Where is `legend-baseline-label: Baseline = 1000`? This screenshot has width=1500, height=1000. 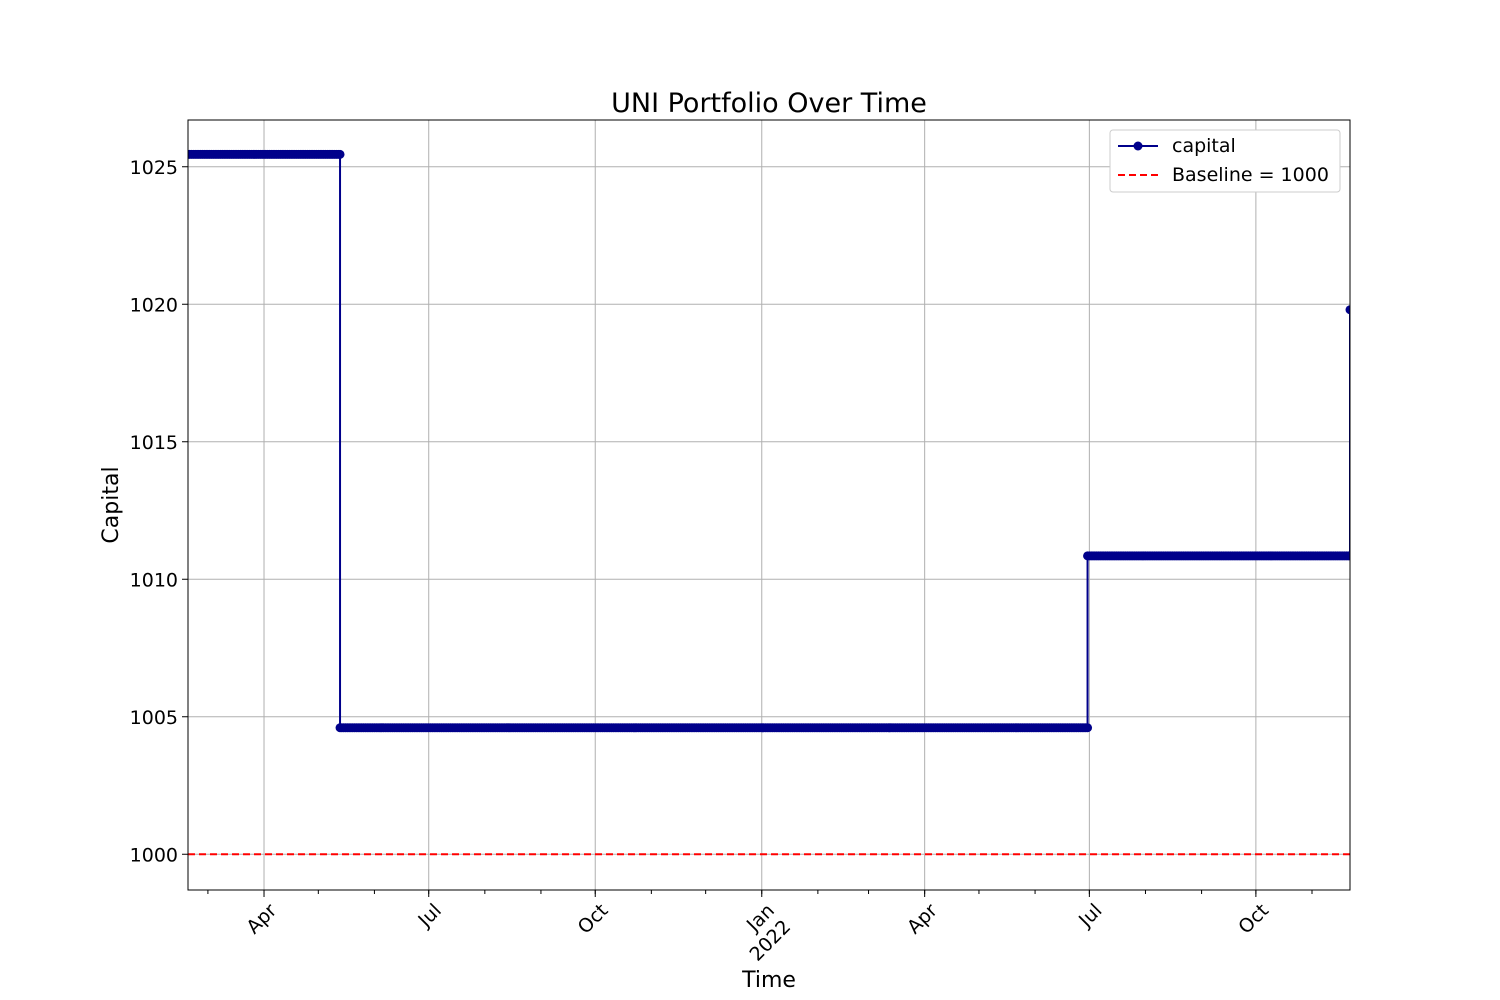 legend-baseline-label: Baseline = 1000 is located at coordinates (1250, 175).